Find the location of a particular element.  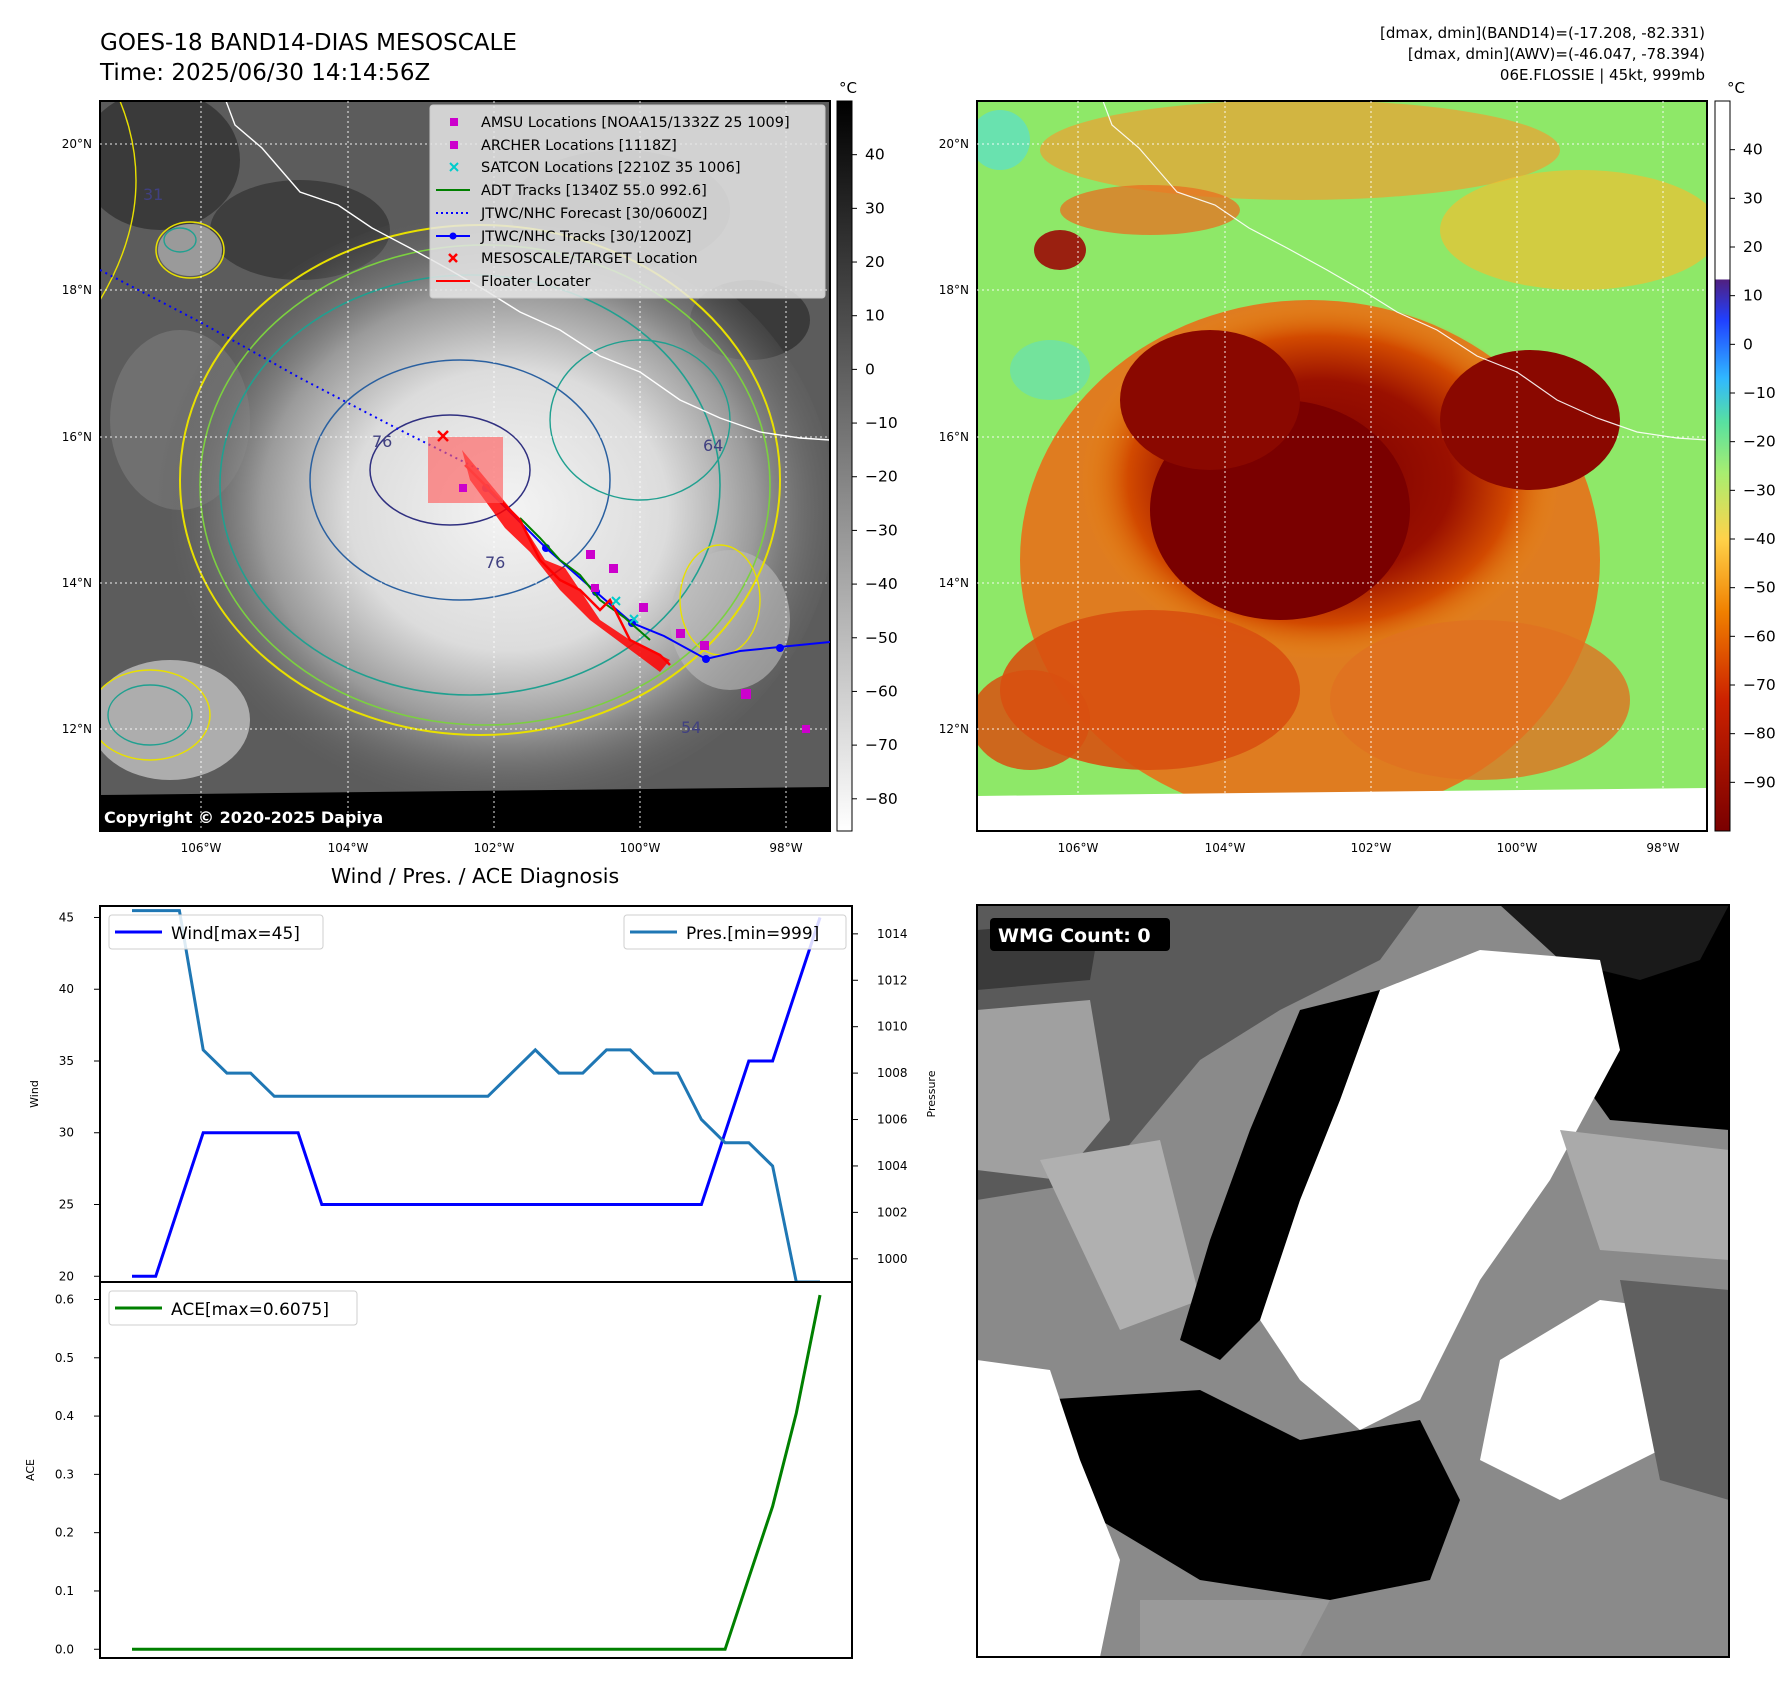

pressure-axis-tick-label: 1012 is located at coordinates (892, 980).